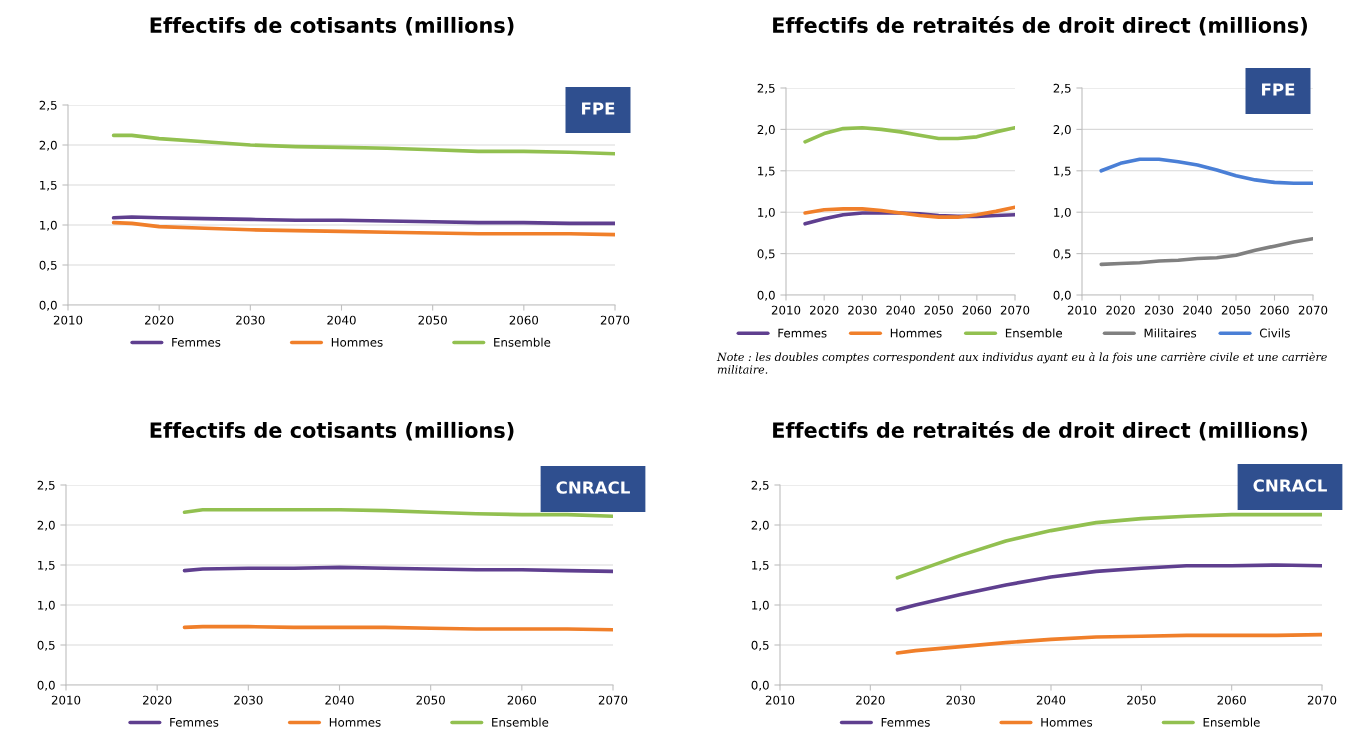 The image size is (1350, 736). What do you see at coordinates (1274, 333) in the screenshot?
I see `legend-label: Civils` at bounding box center [1274, 333].